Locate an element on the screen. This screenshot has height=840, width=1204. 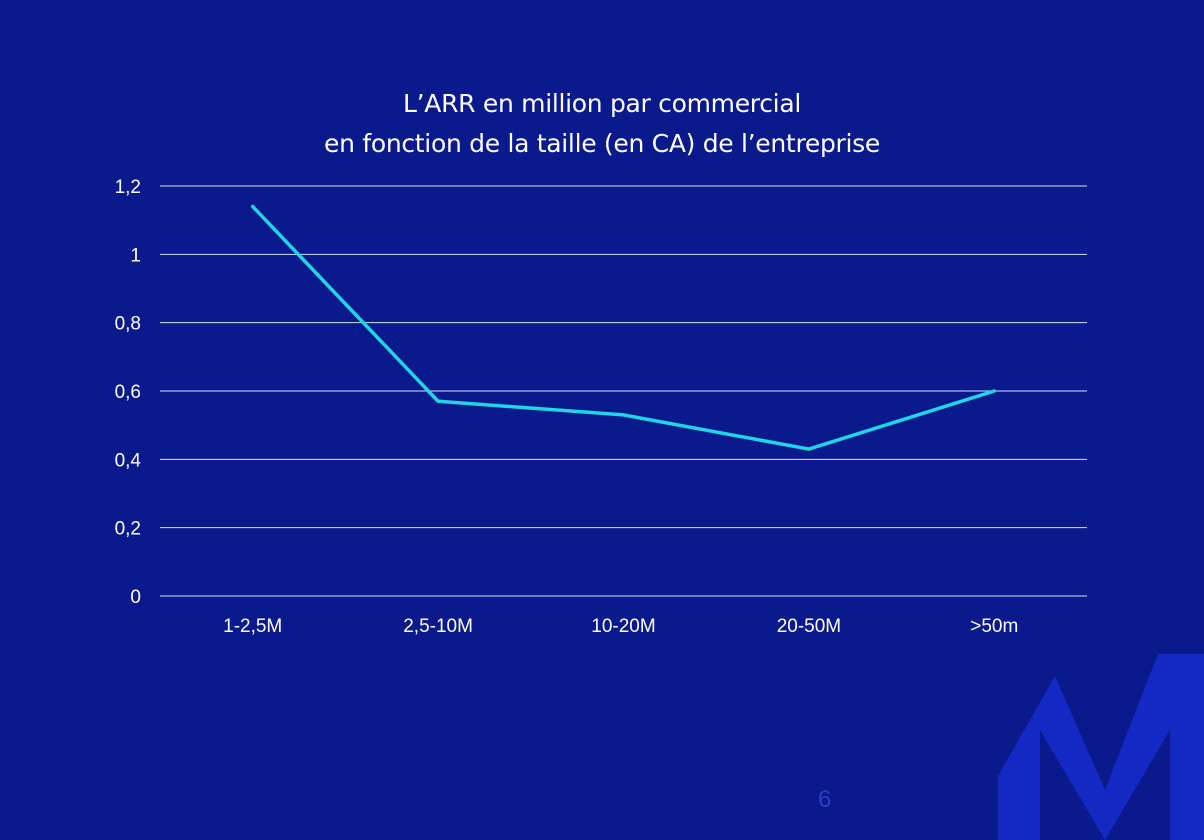
page-number: 6 is located at coordinates (825, 799).